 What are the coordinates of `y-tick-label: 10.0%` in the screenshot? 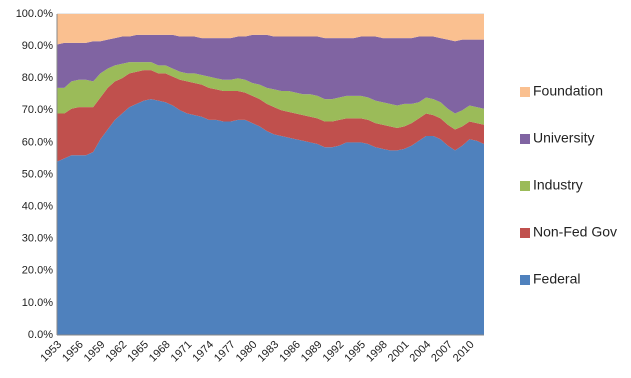 It's located at (37, 303).